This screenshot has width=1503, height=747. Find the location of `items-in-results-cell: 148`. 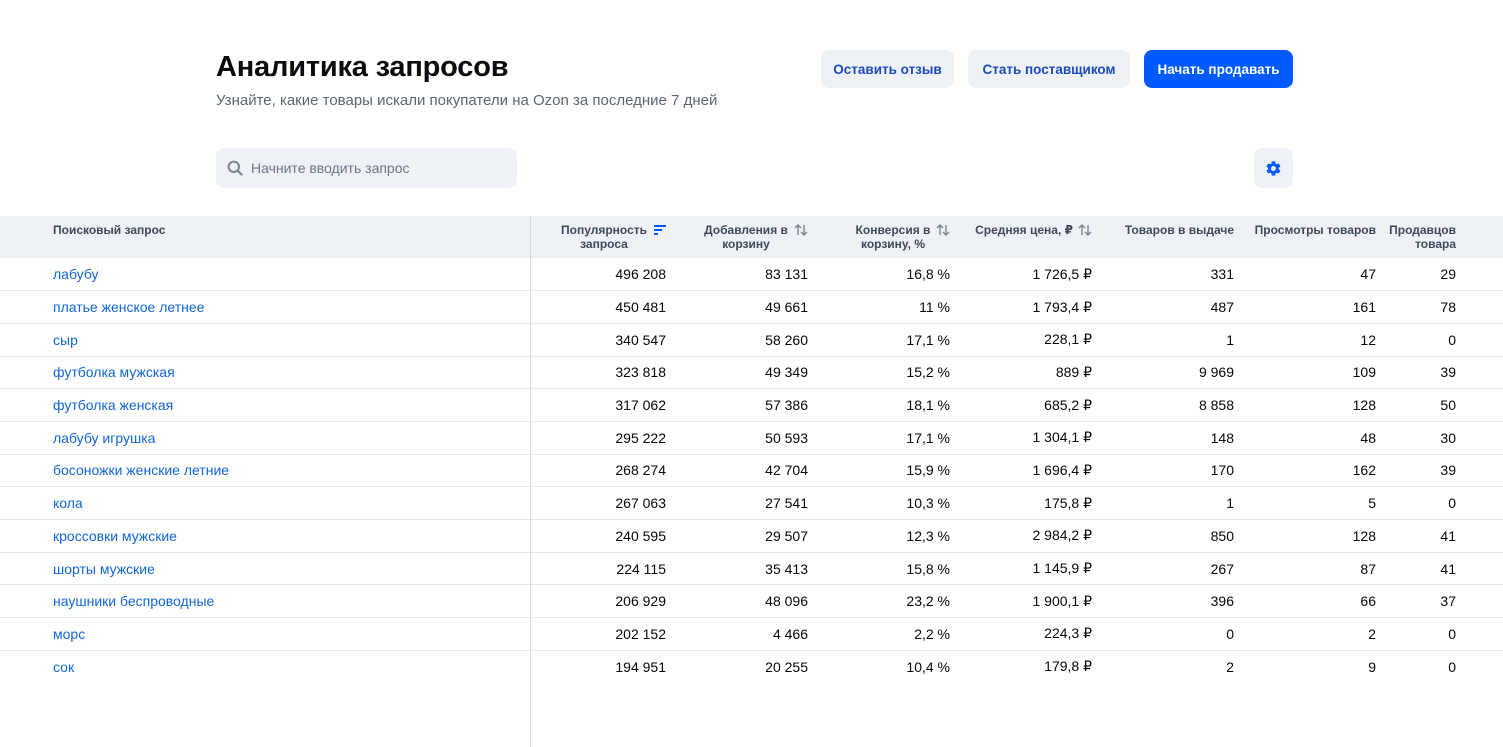

items-in-results-cell: 148 is located at coordinates (1222, 437).